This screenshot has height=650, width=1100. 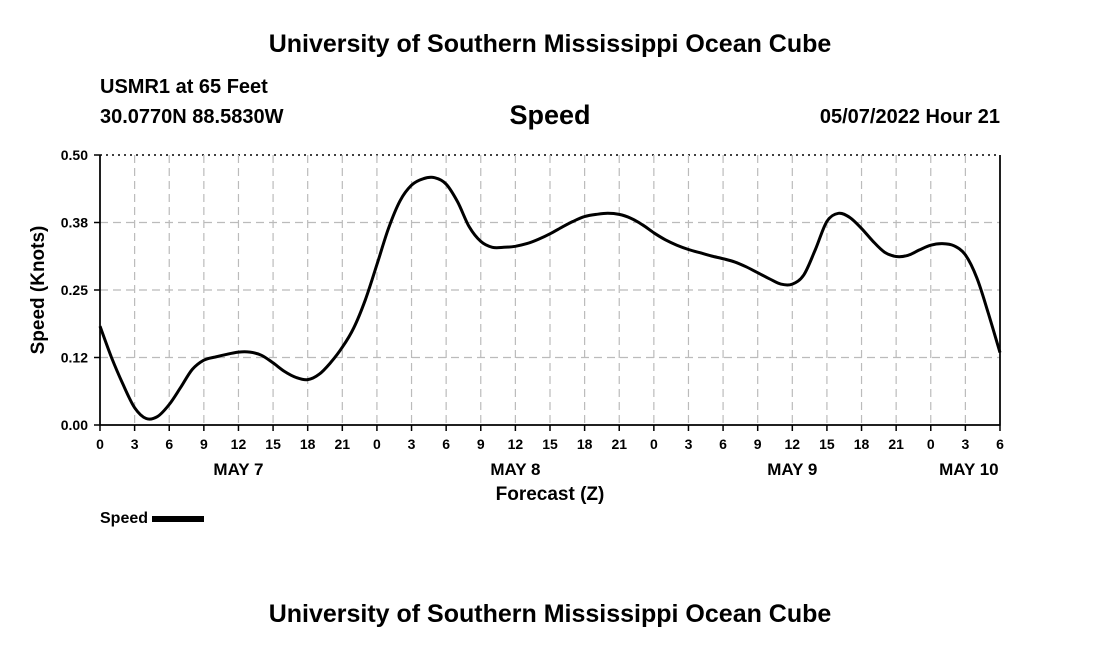 What do you see at coordinates (550, 115) in the screenshot?
I see `parameter-title: Speed` at bounding box center [550, 115].